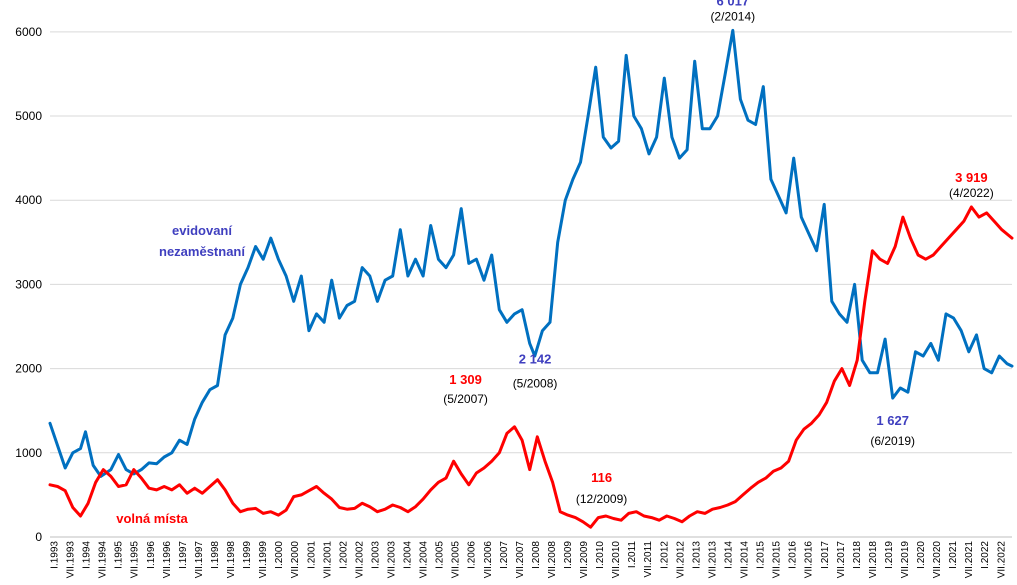 The image size is (1017, 585). I want to click on x-tick-label: VII.2017, so click(841, 560).